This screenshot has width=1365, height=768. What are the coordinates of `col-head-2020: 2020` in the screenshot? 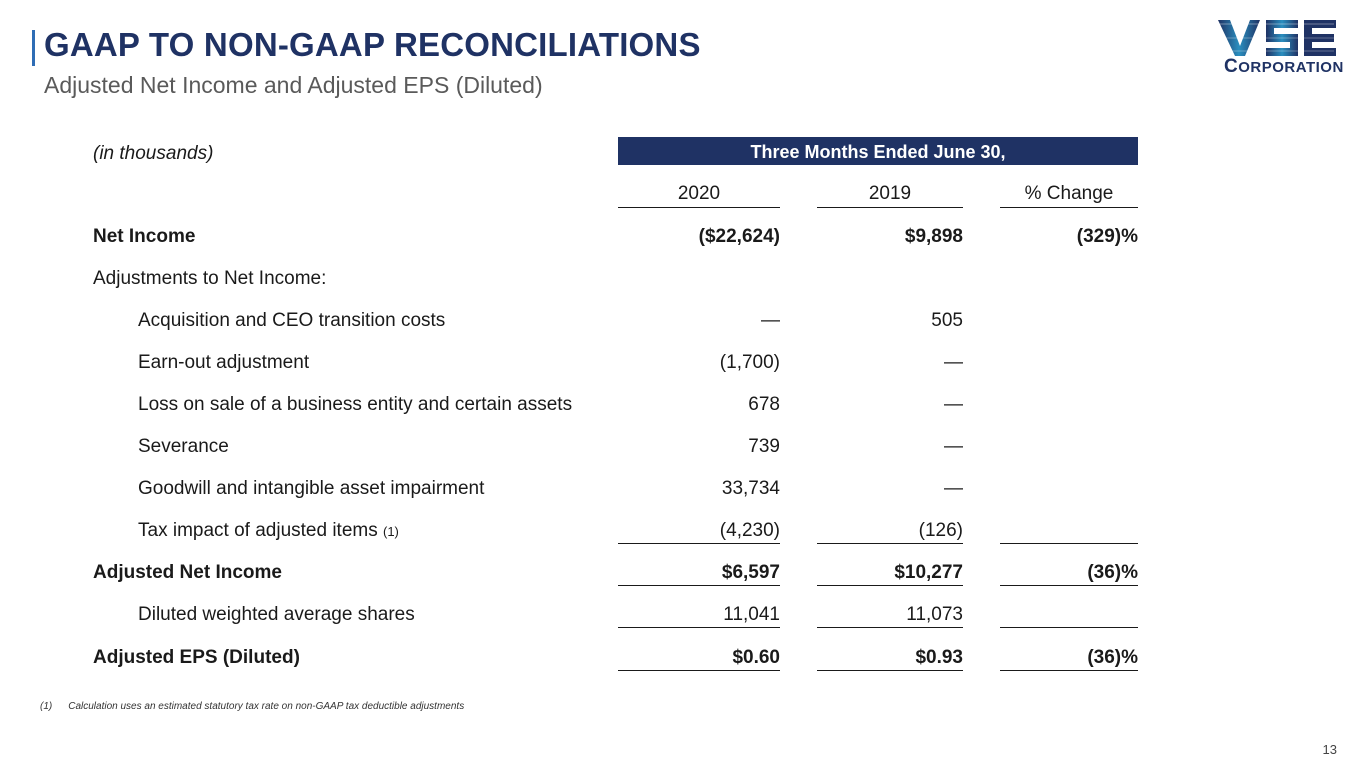 It's located at (699, 195).